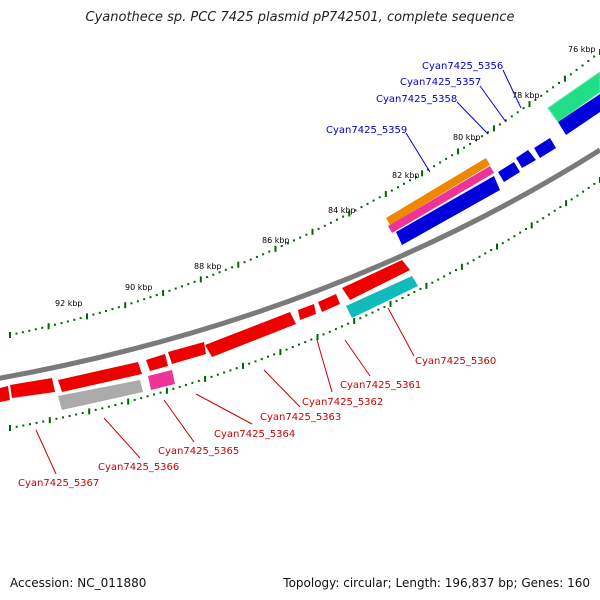 The width and height of the screenshot is (600, 600). Describe the element at coordinates (276, 240) in the screenshot. I see `kbp-label: 86 kbp` at that location.